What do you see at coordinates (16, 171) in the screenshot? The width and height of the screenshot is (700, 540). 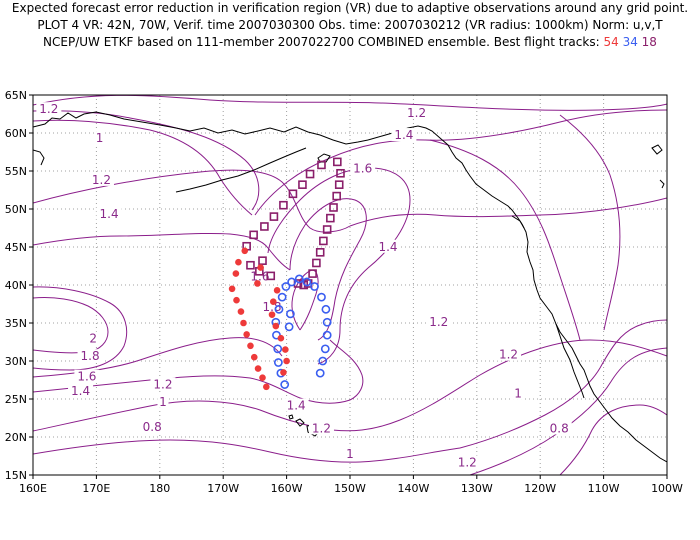 I see `y-tick-label: 55N` at bounding box center [16, 171].